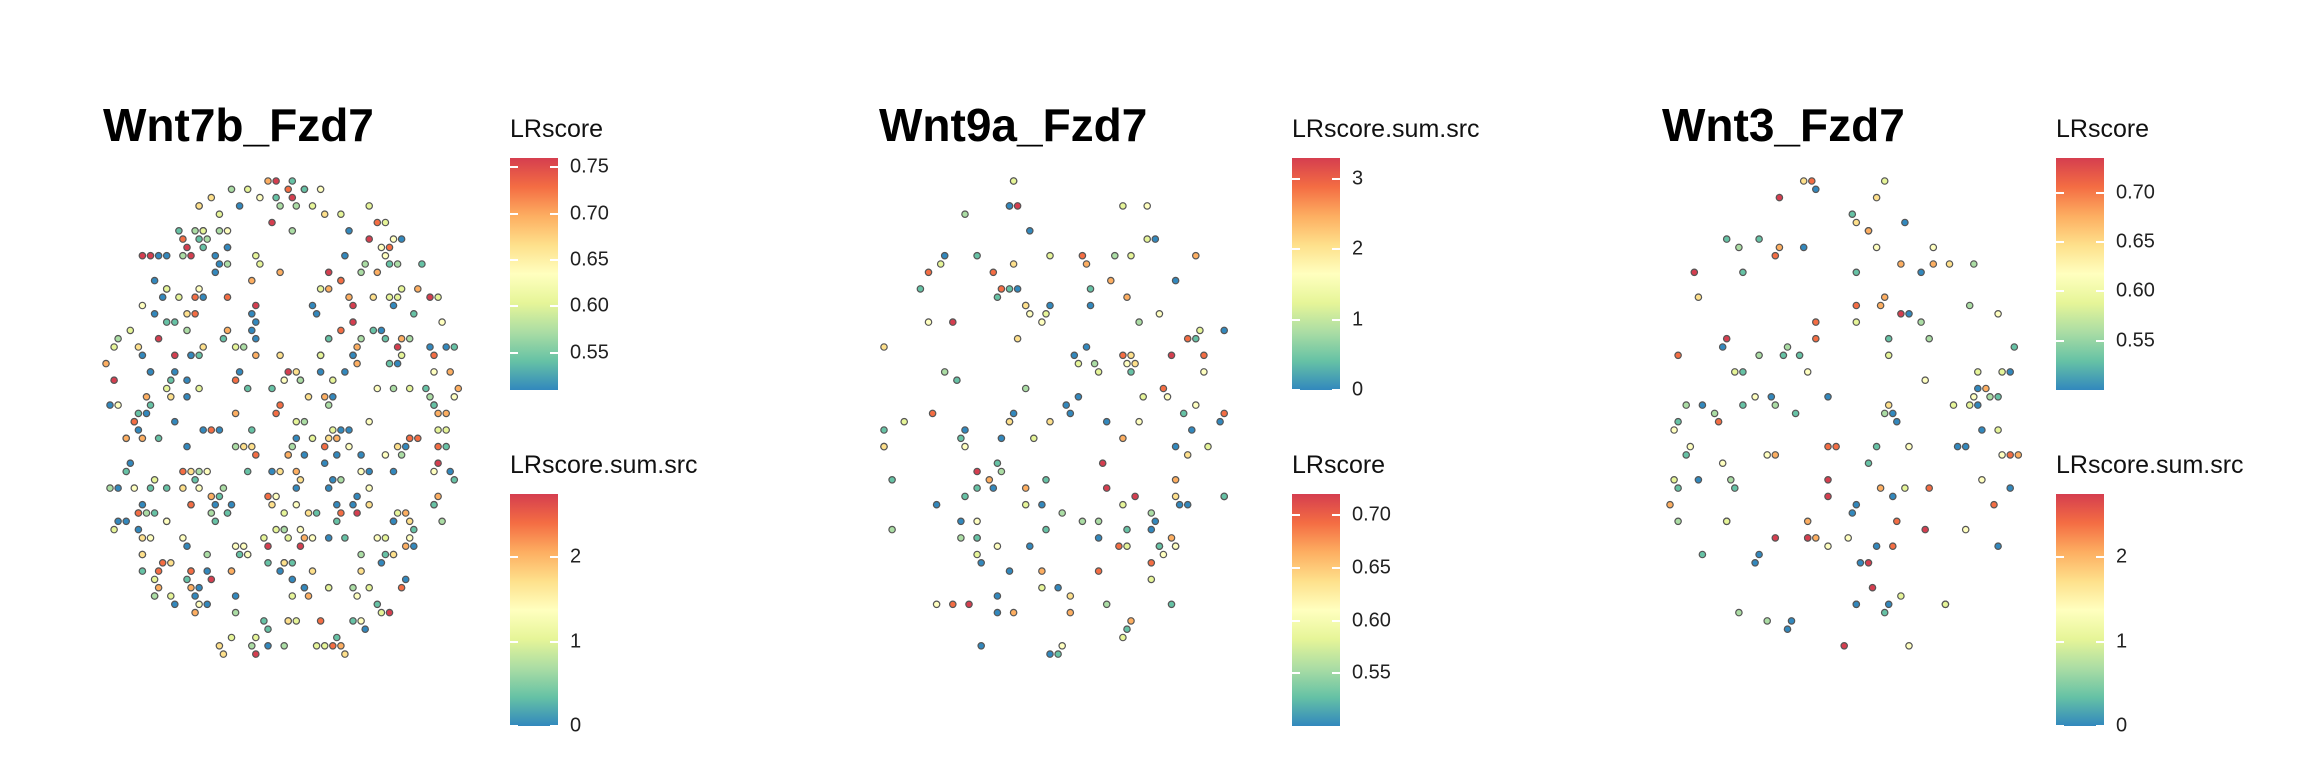 This screenshot has width=2304, height=768. Describe the element at coordinates (576, 641) in the screenshot. I see `colorbar-tick-label: 1` at that location.